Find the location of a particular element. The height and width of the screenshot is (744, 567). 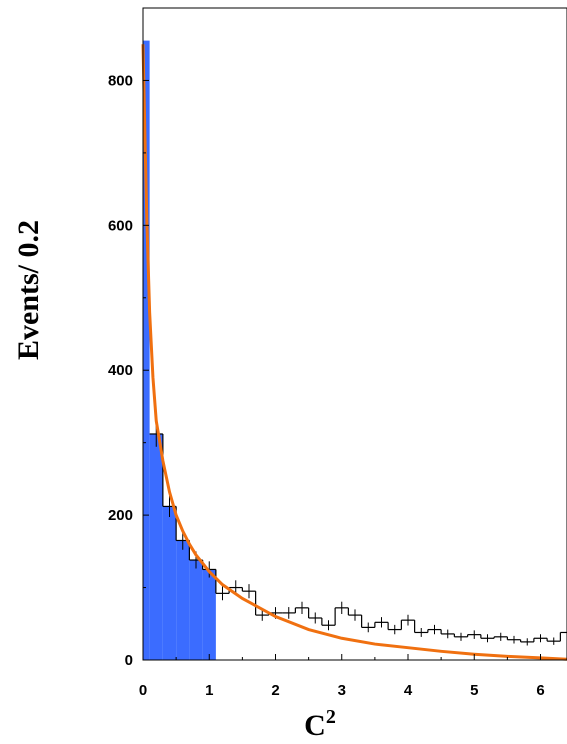

x-axis: 0 1 2 3 4 5 6 is located at coordinates (342, 676).